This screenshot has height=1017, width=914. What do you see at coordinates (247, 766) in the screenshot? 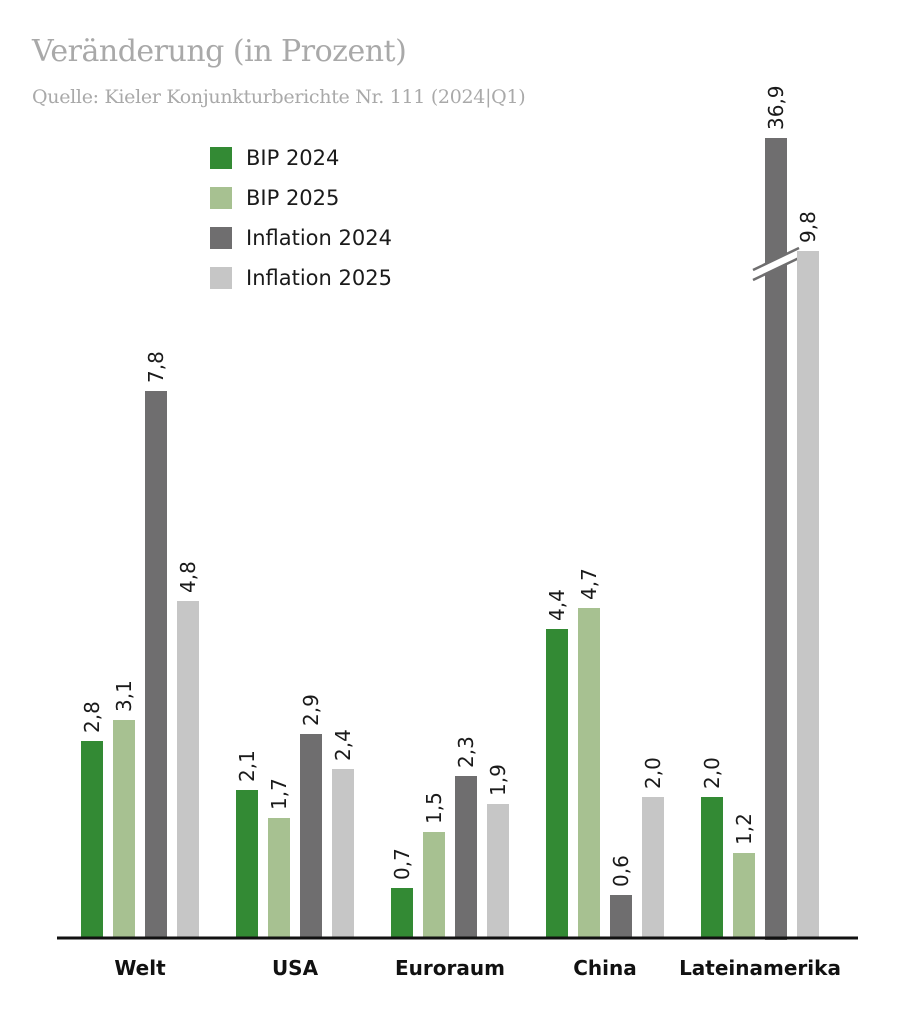
I see `data-label: 2,1` at bounding box center [247, 766].